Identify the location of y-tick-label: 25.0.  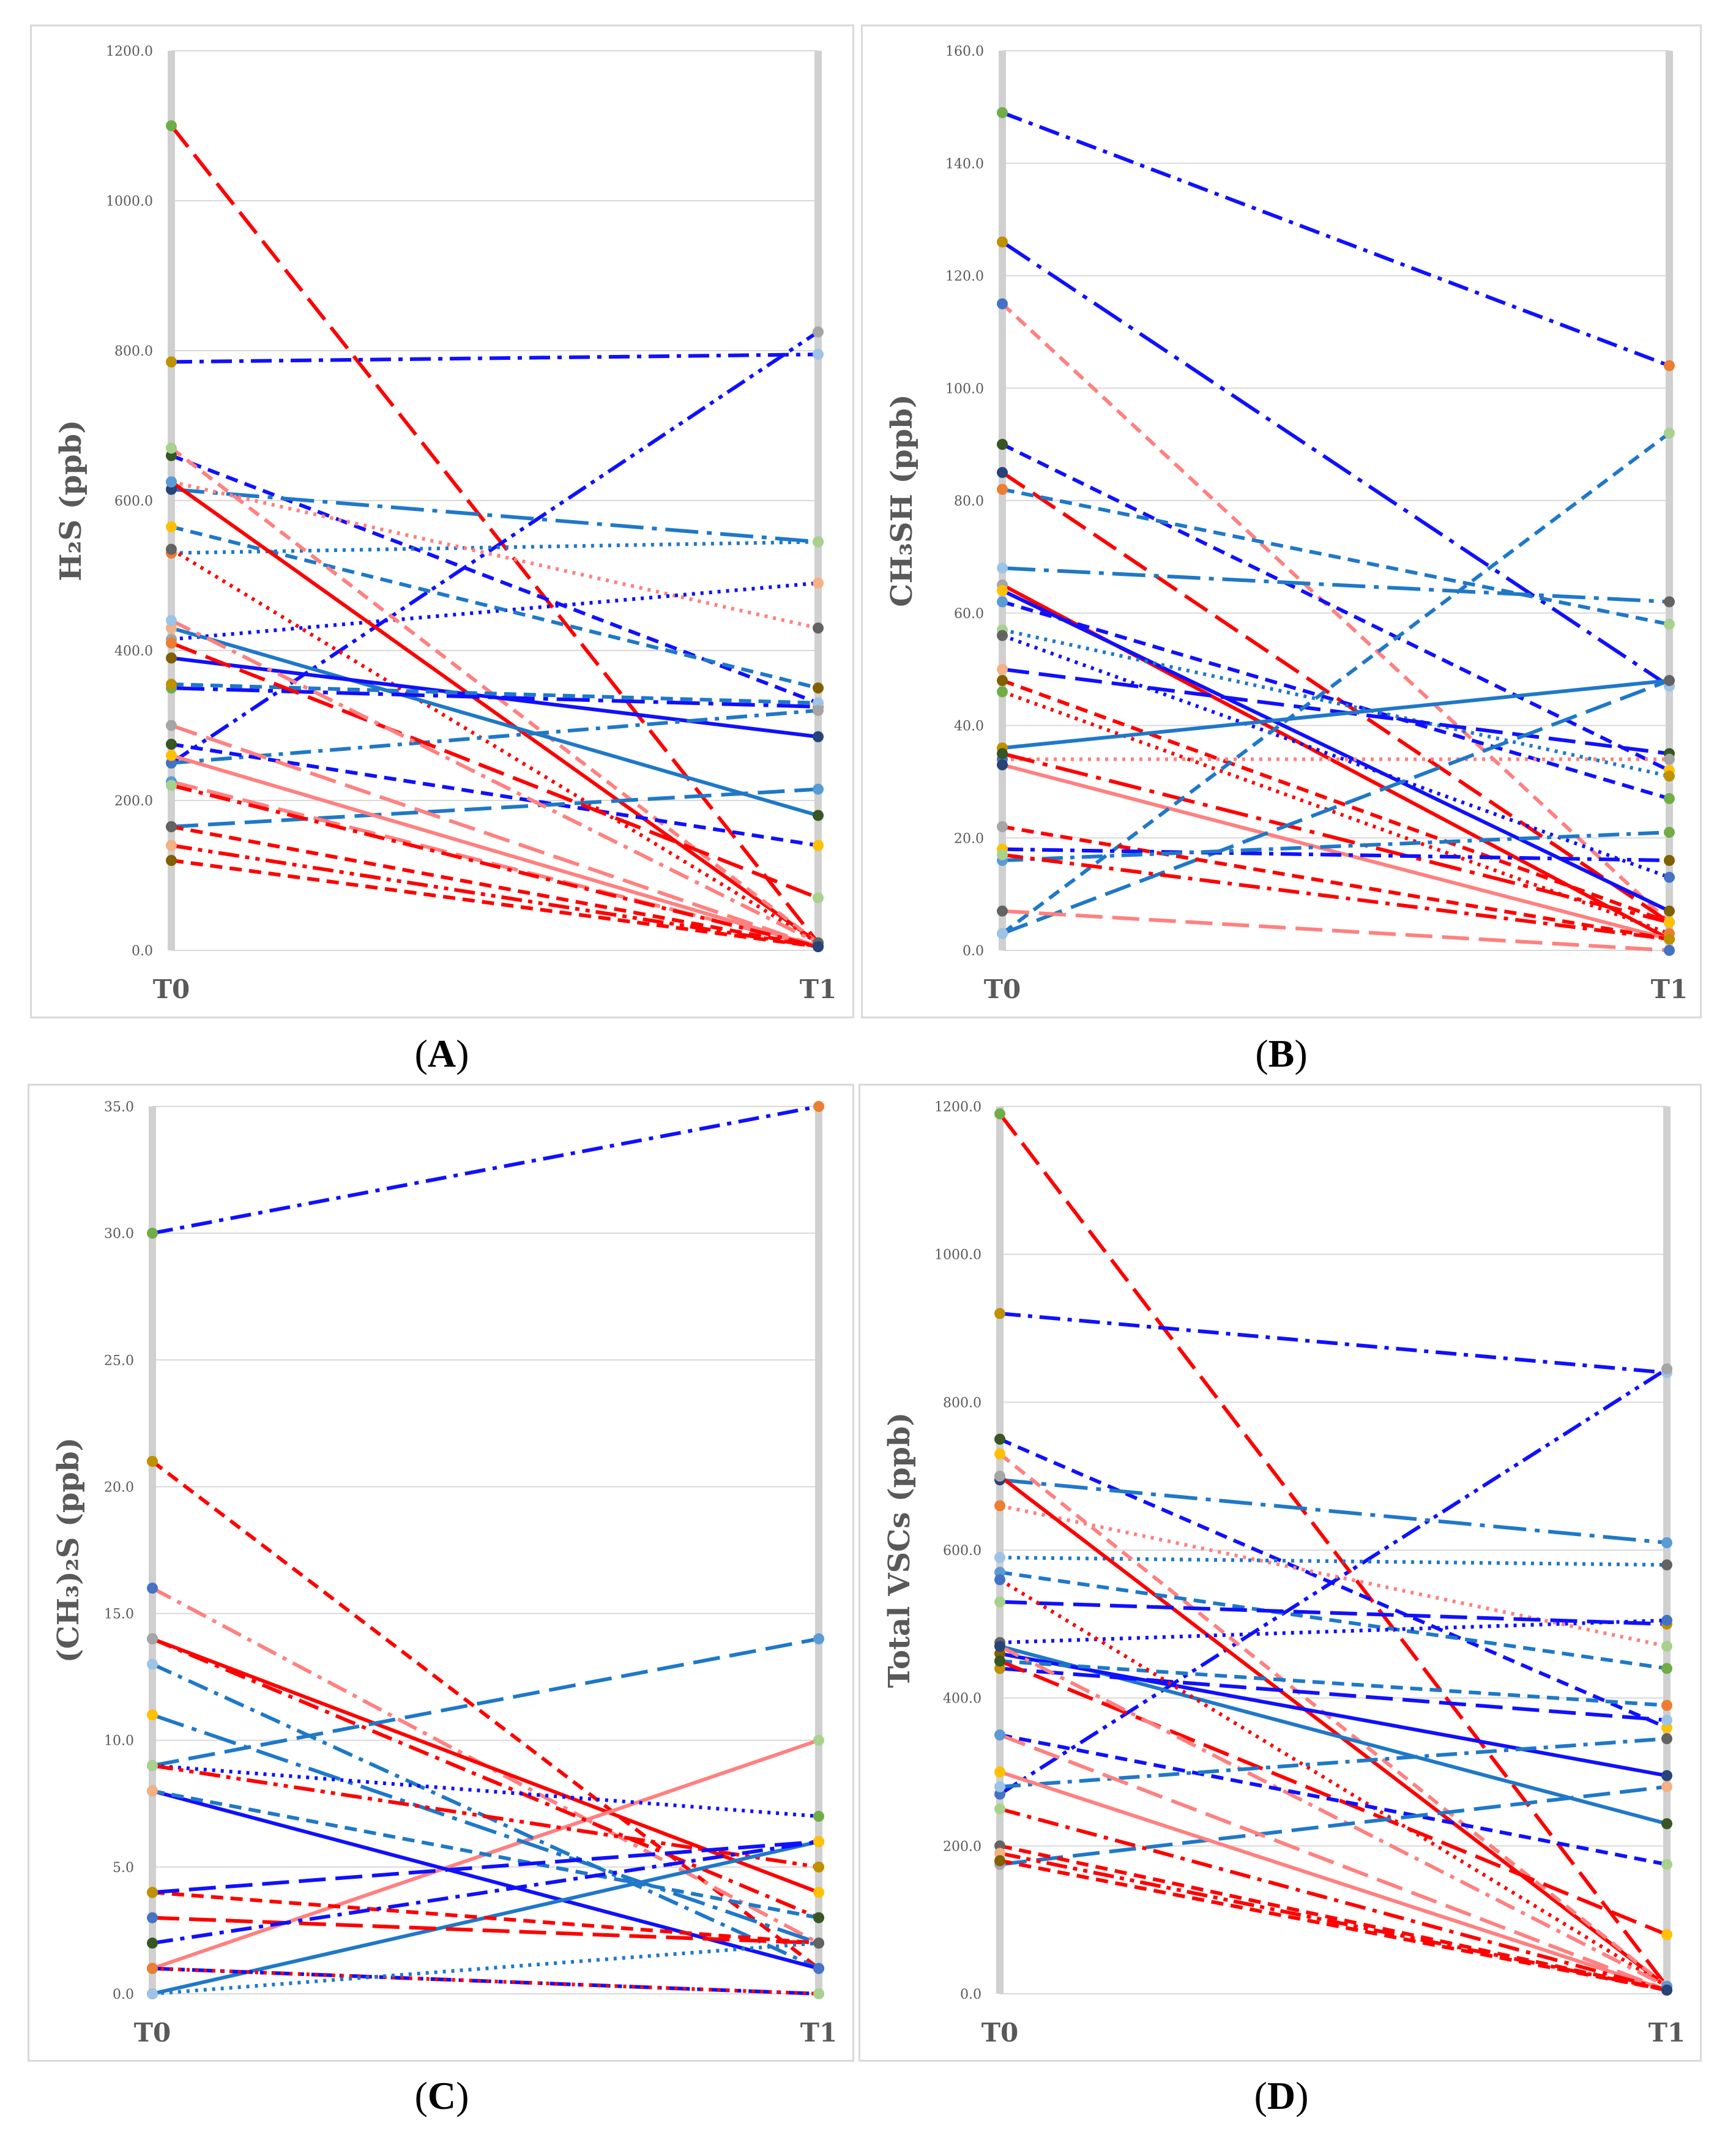
(119, 1361).